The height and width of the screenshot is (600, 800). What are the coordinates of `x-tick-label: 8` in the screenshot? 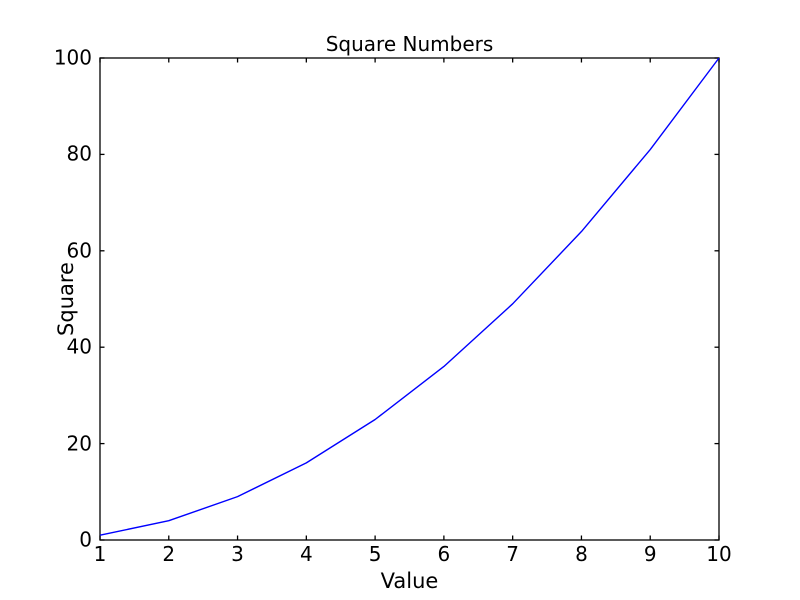 It's located at (581, 554).